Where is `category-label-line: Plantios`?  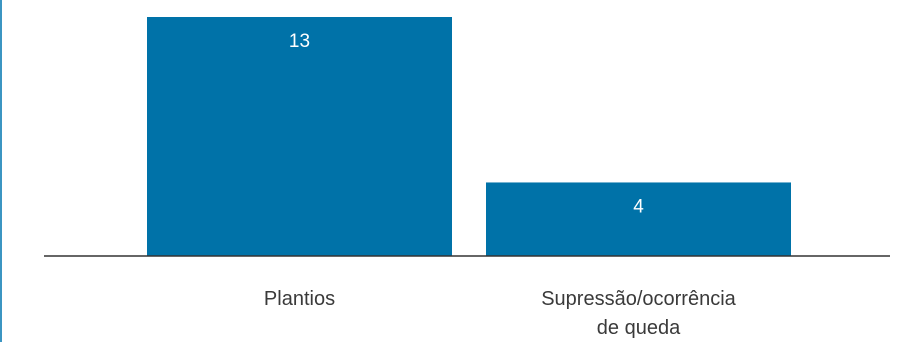
category-label-line: Plantios is located at coordinates (299, 299).